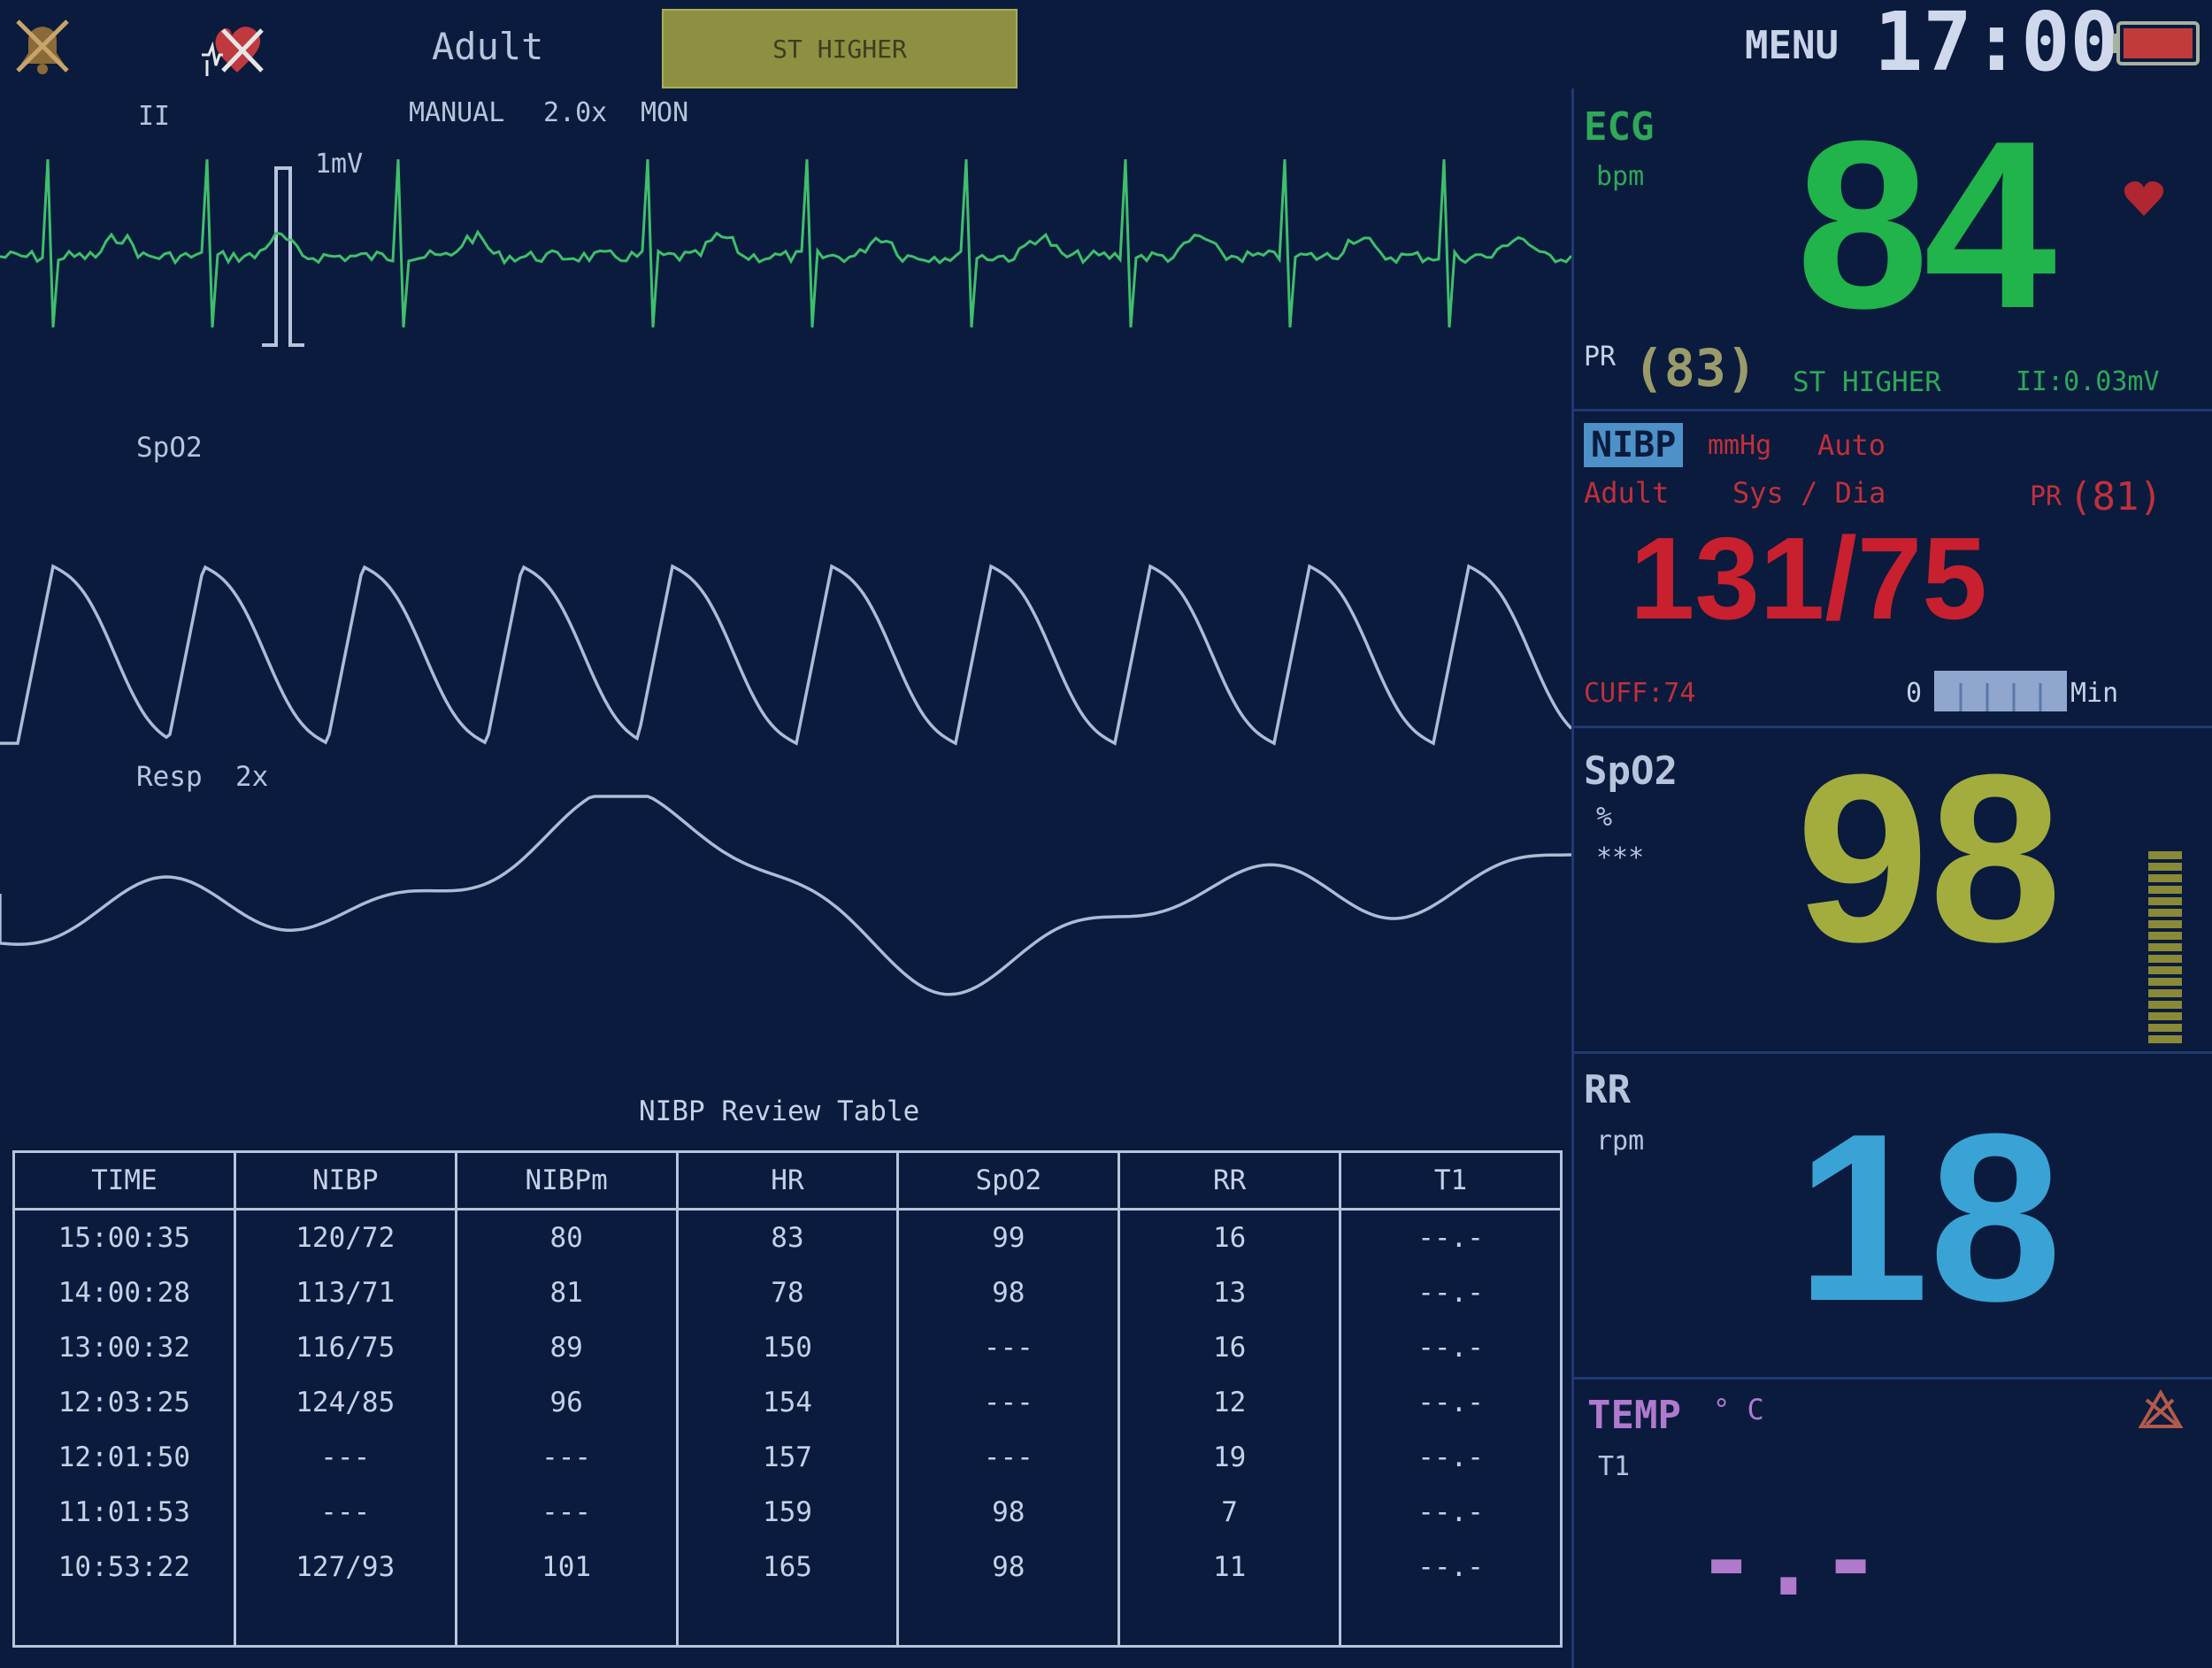 The height and width of the screenshot is (1668, 2212). What do you see at coordinates (1605, 817) in the screenshot?
I see `spo2-unit: %` at bounding box center [1605, 817].